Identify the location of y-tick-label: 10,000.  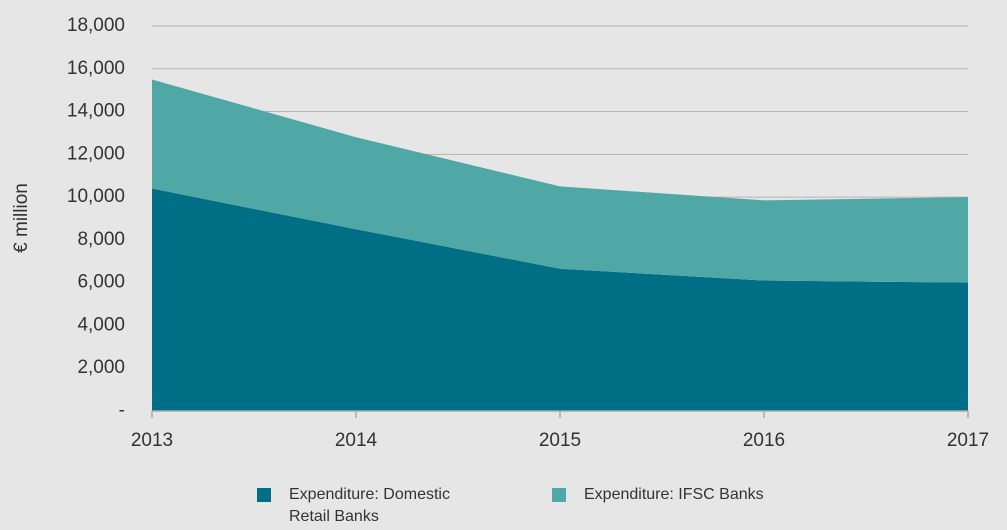
(96, 196).